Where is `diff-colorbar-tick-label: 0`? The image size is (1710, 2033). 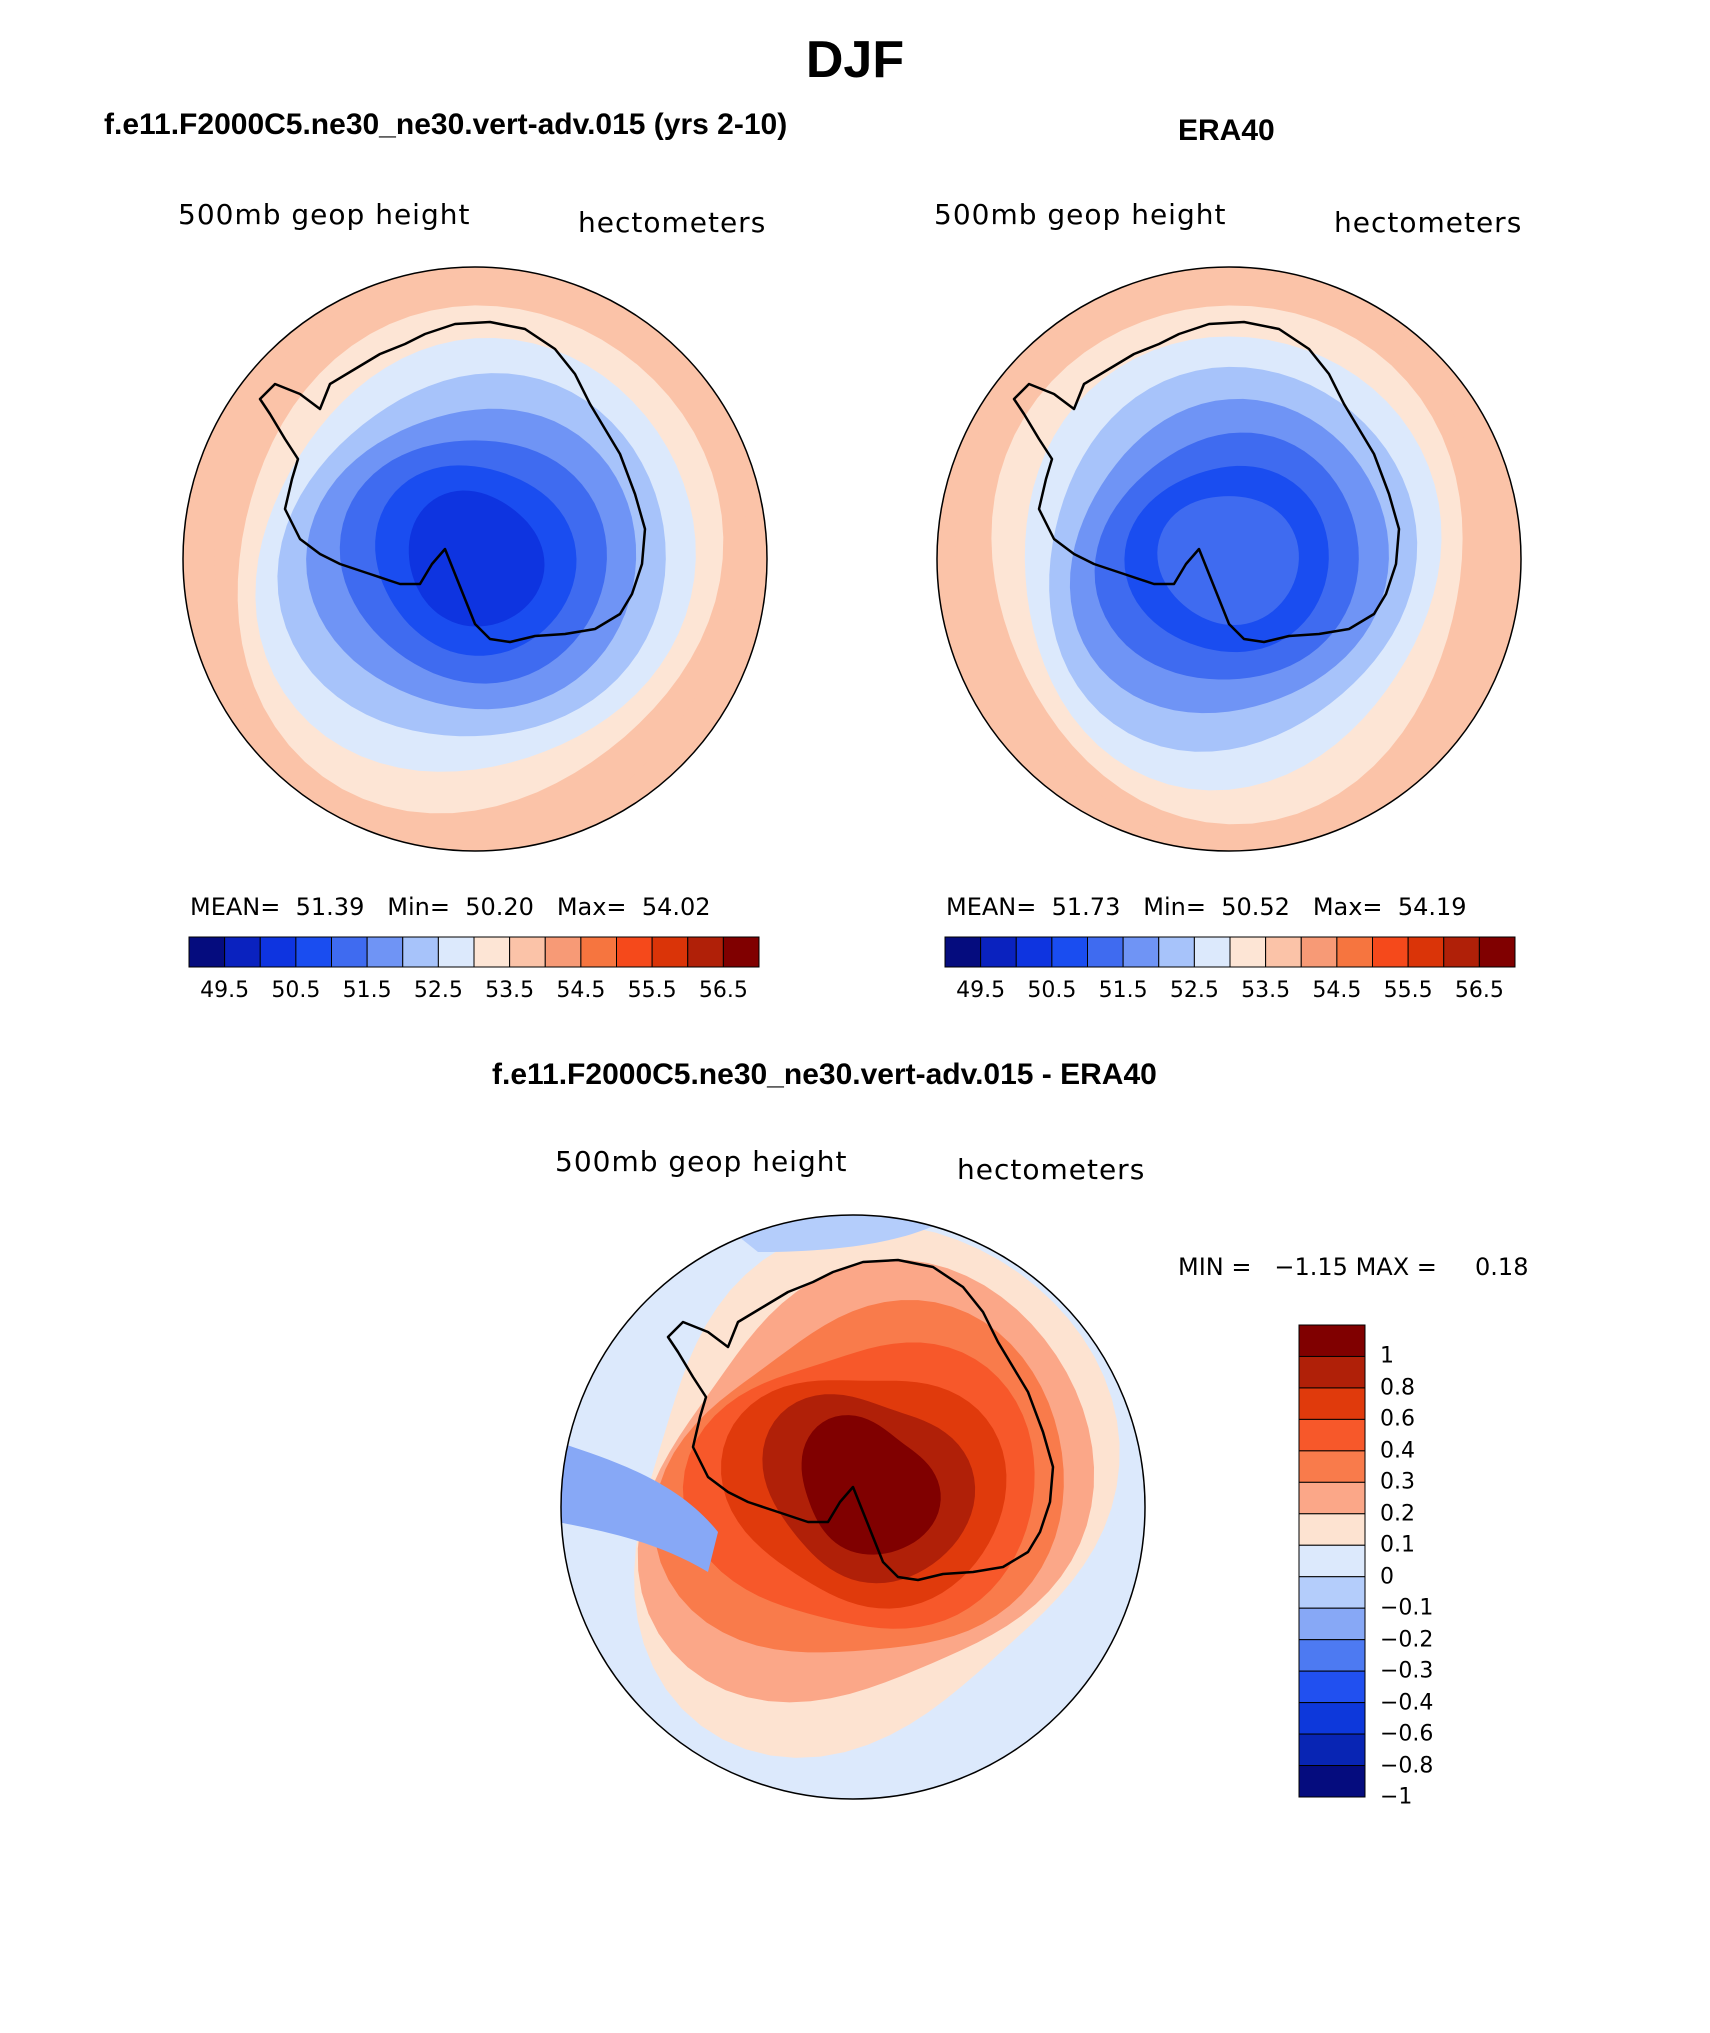
diff-colorbar-tick-label: 0 is located at coordinates (1387, 1577).